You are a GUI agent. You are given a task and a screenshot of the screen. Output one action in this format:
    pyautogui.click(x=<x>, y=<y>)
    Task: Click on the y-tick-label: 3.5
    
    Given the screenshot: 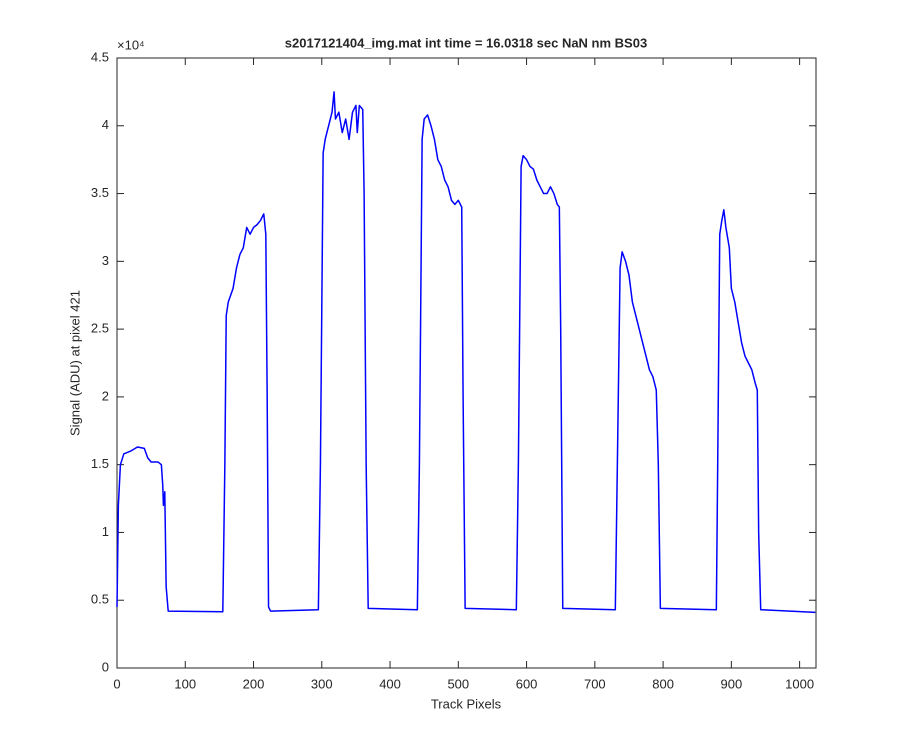 What is the action you would take?
    pyautogui.click(x=100, y=192)
    